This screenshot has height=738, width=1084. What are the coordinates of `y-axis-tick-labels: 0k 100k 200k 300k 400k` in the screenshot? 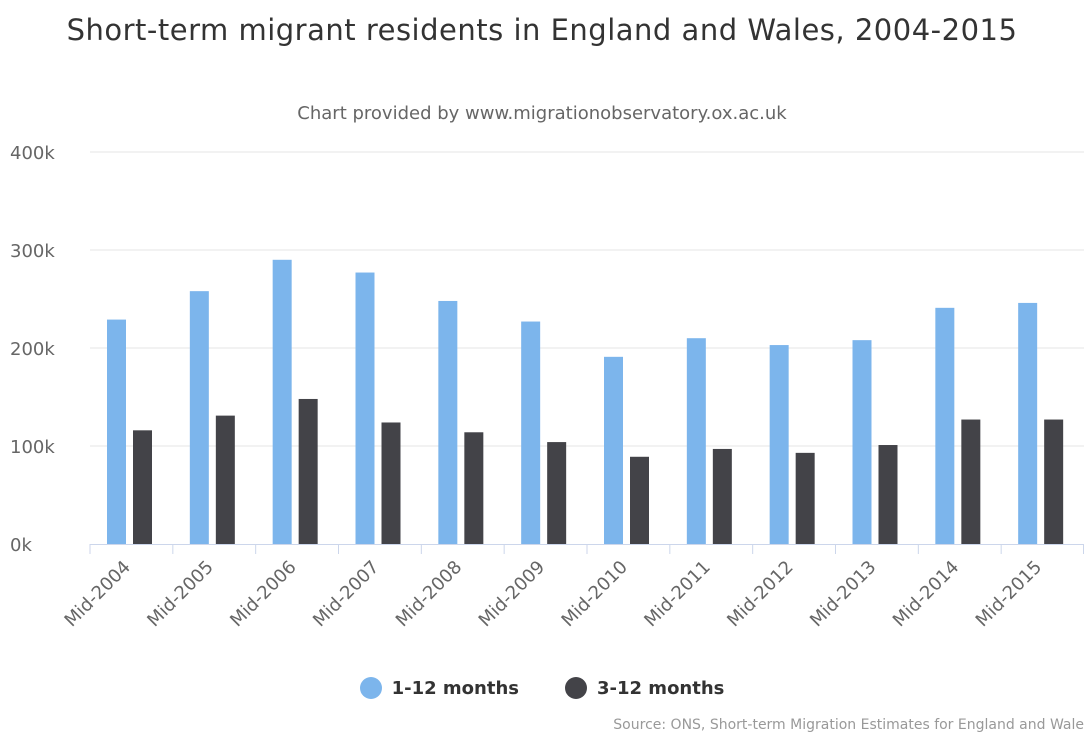 It's located at (32, 349).